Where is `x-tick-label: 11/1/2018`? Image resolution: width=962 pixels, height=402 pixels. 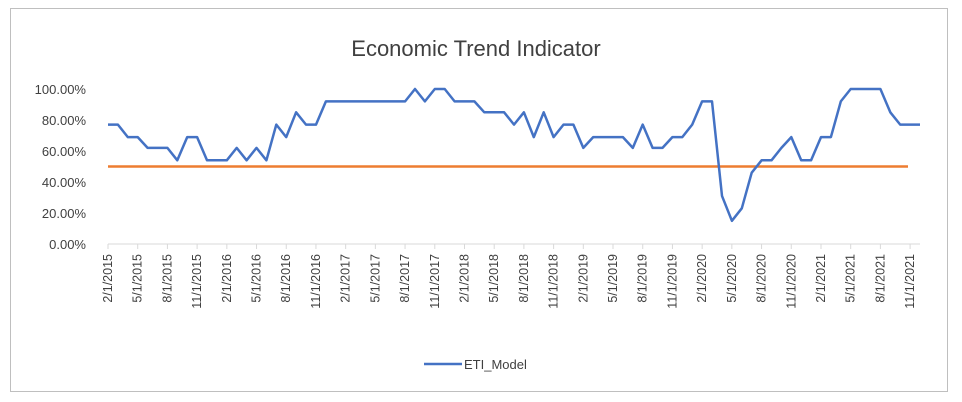
x-tick-label: 11/1/2018 is located at coordinates (554, 281).